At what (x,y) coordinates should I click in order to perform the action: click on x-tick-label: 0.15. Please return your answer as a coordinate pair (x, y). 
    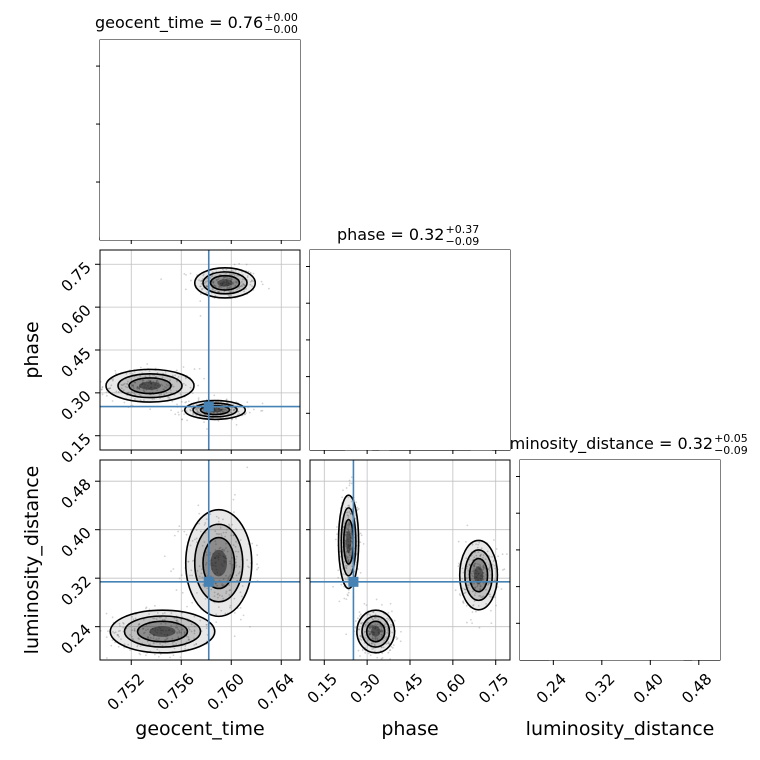
    Looking at the image, I should click on (322, 688).